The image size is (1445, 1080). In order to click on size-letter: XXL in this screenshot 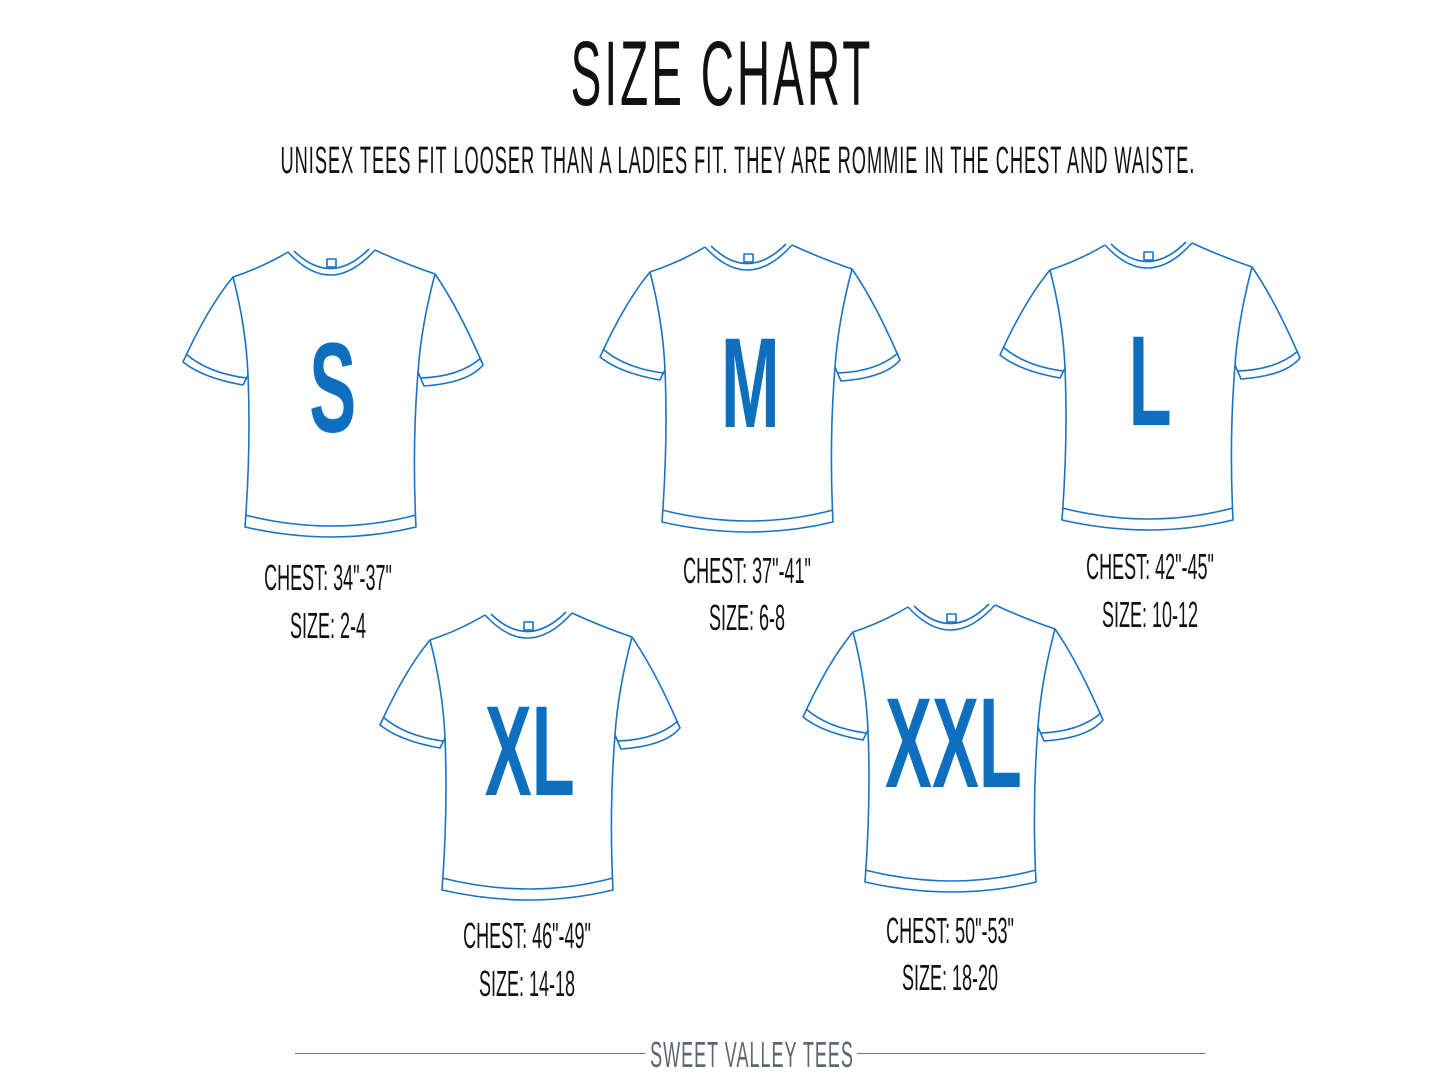, I will do `click(953, 743)`.